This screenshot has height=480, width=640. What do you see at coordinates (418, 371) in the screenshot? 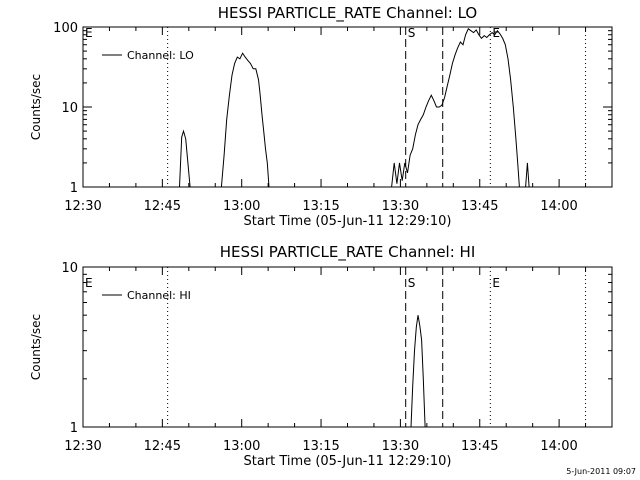
I see `series-line-channel-hi` at bounding box center [418, 371].